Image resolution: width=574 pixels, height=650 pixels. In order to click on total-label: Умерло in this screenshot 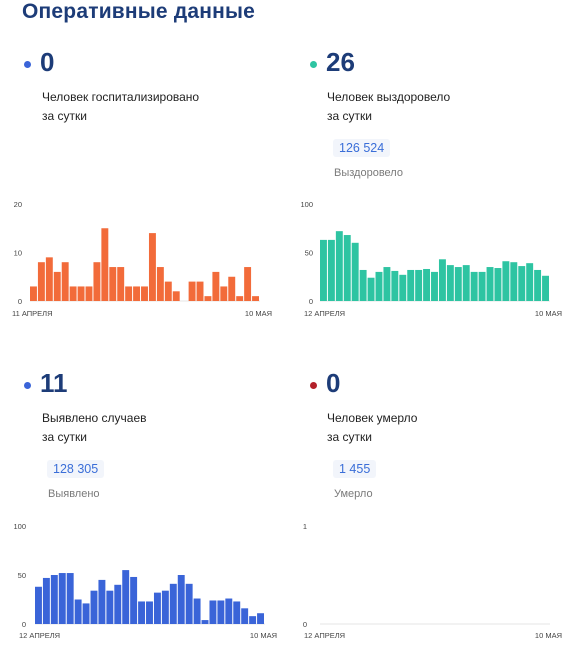, I will do `click(353, 494)`.